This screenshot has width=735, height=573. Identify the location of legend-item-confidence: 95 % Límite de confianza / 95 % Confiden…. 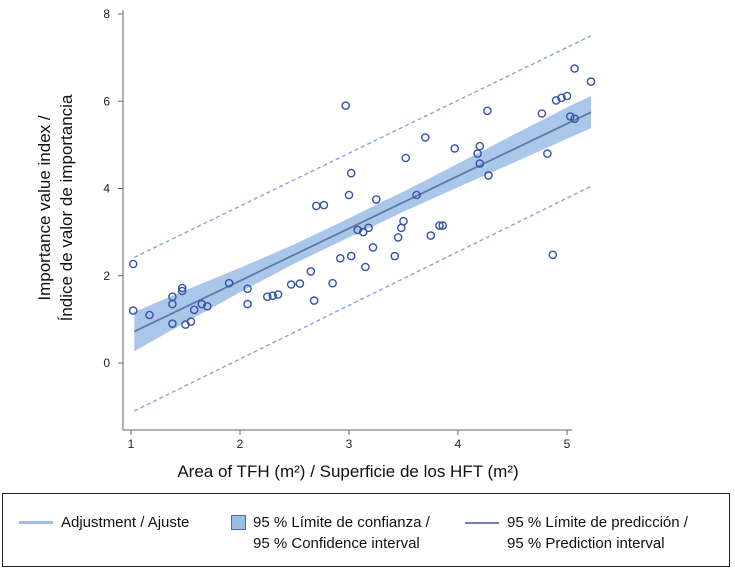
(330, 533).